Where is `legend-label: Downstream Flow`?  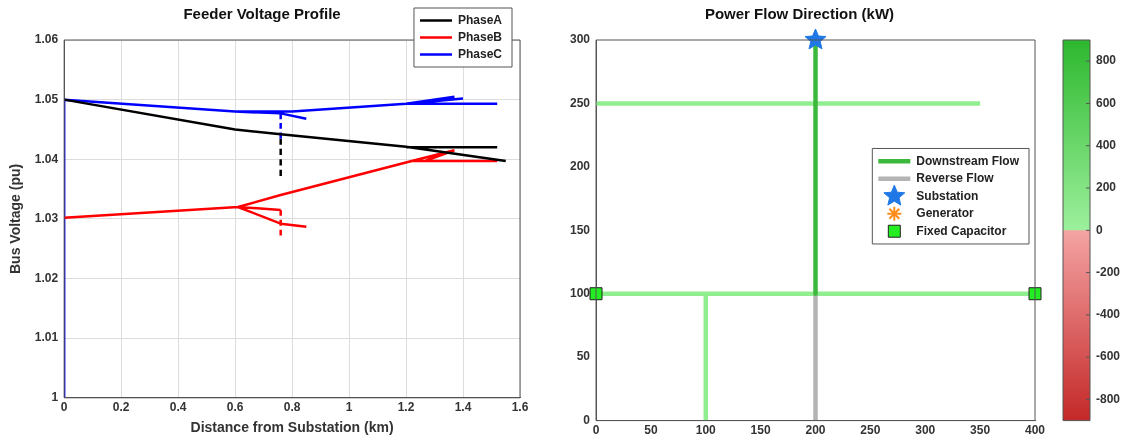 legend-label: Downstream Flow is located at coordinates (968, 160).